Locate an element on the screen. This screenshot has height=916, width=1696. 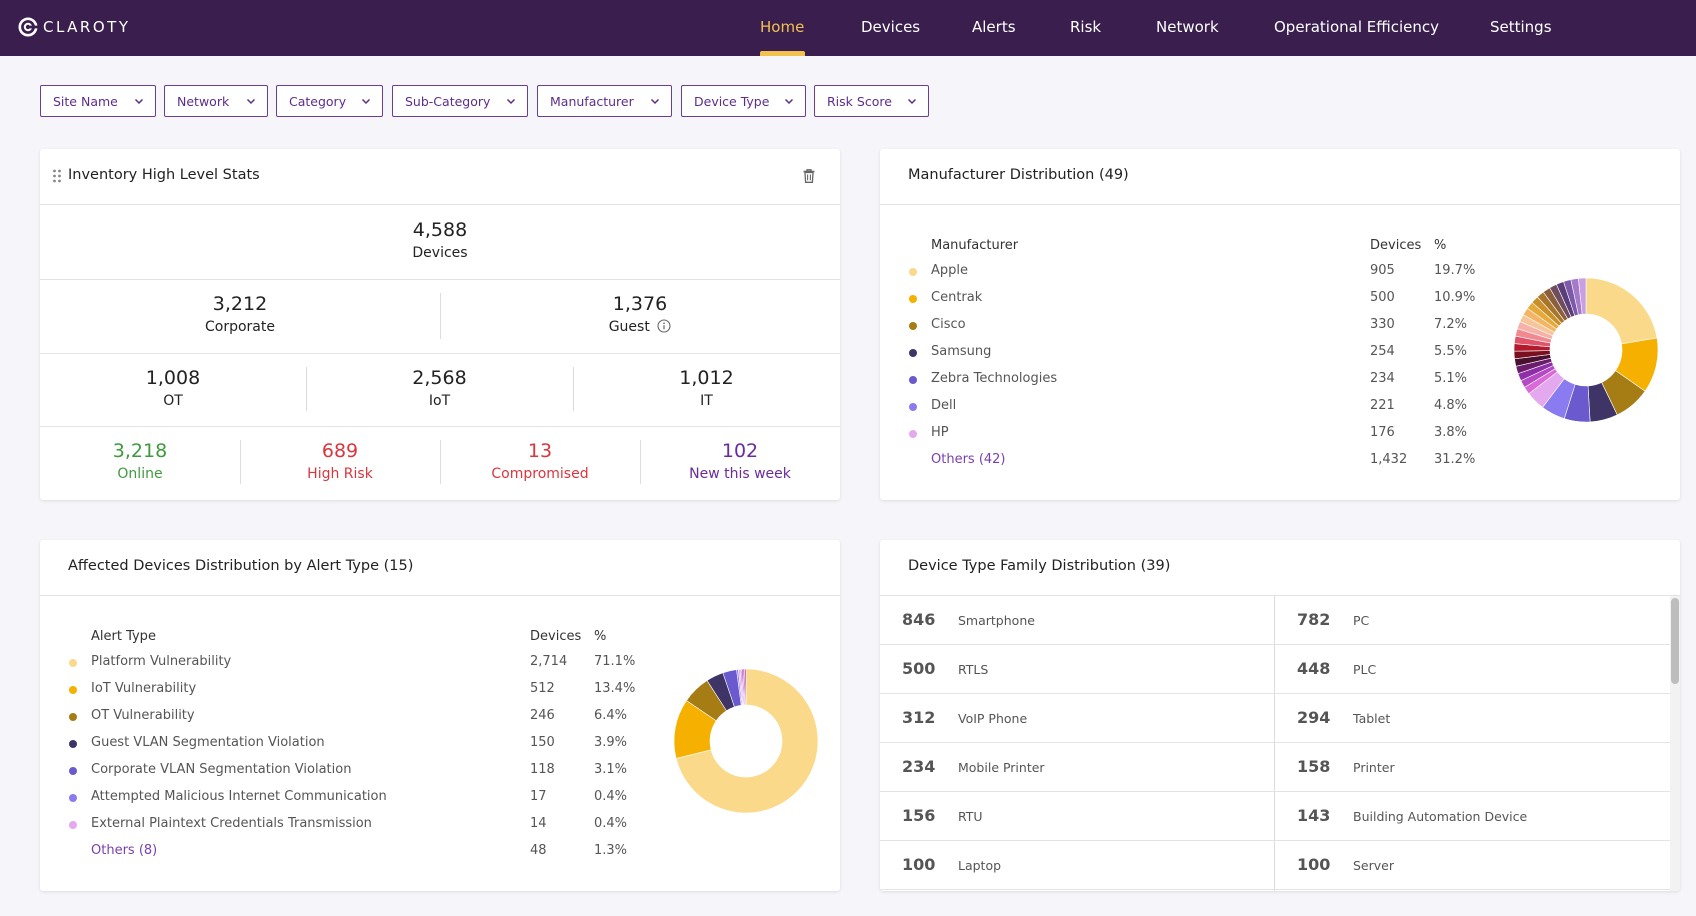
stat-value: 1,012 is located at coordinates (706, 378).